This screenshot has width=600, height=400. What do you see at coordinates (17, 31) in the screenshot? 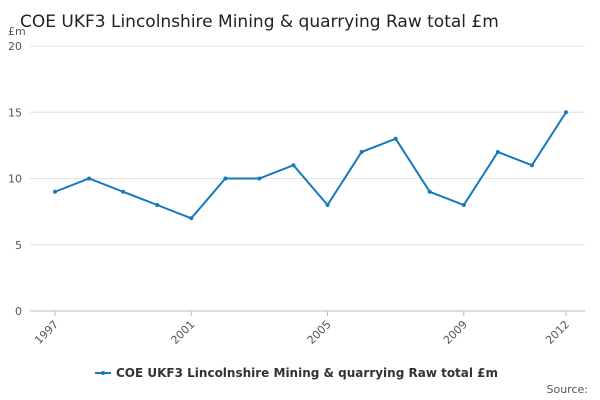
I see `y-unit: £m` at bounding box center [17, 31].